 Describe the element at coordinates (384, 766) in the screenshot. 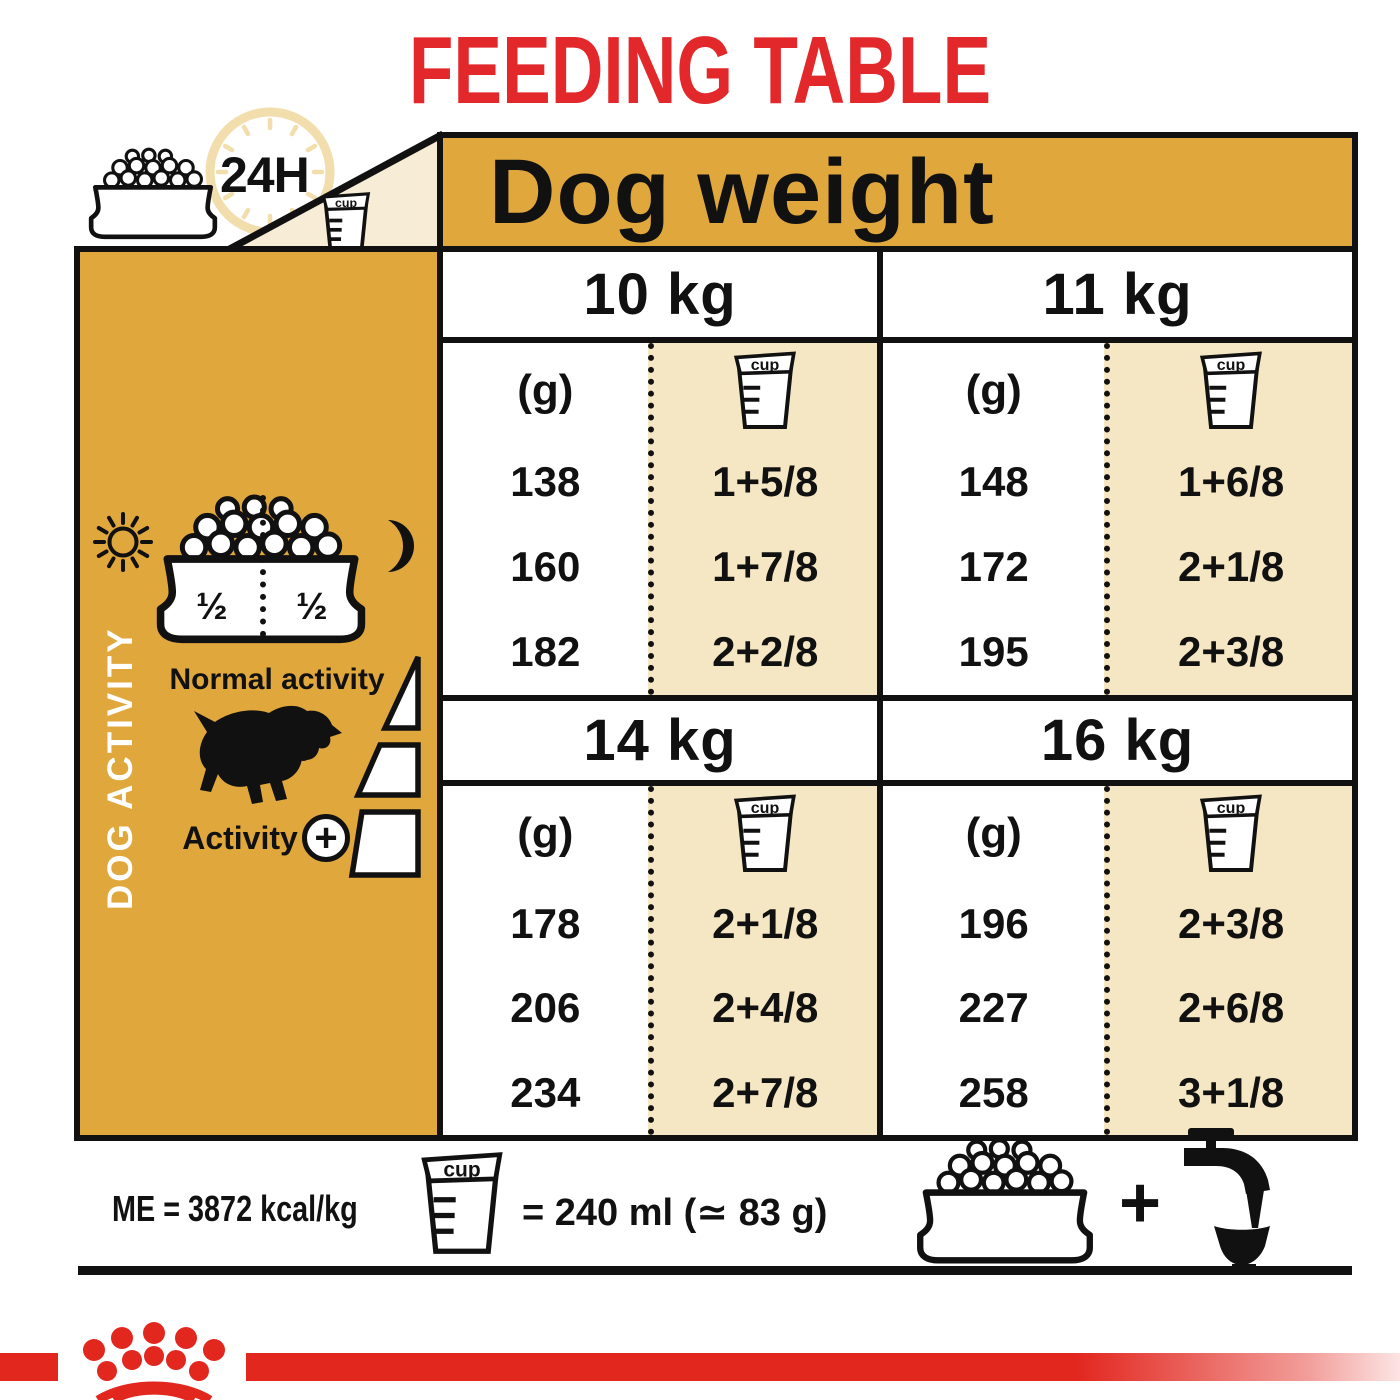

I see `activity-steps-icon` at that location.